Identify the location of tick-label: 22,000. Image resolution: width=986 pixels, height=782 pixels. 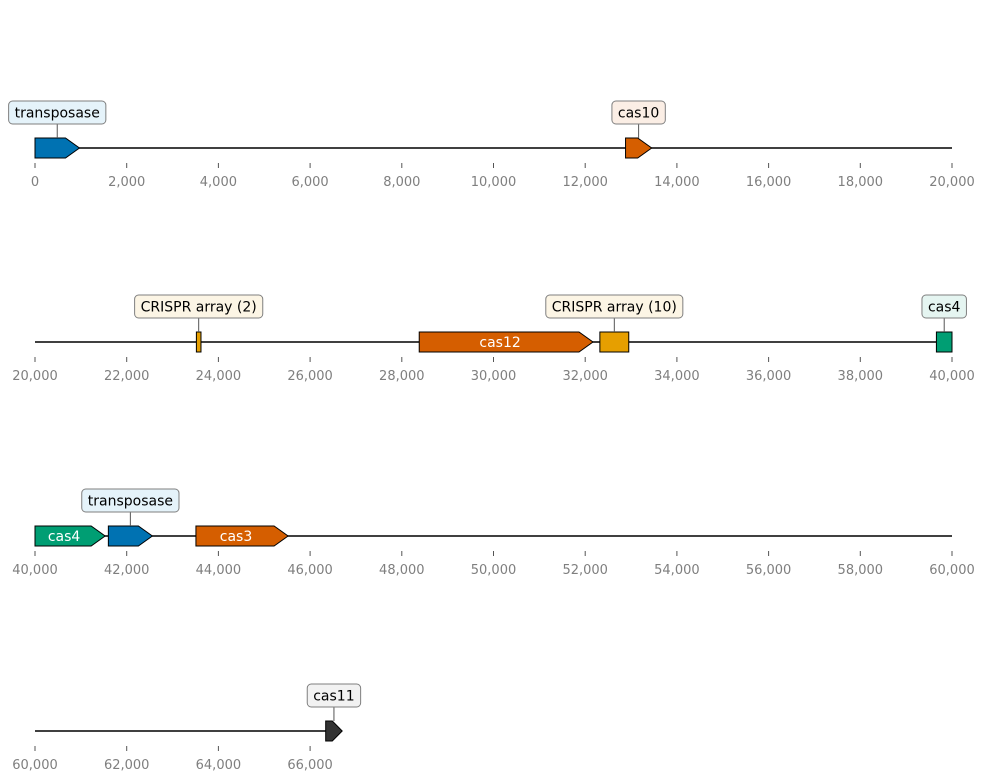
(127, 376).